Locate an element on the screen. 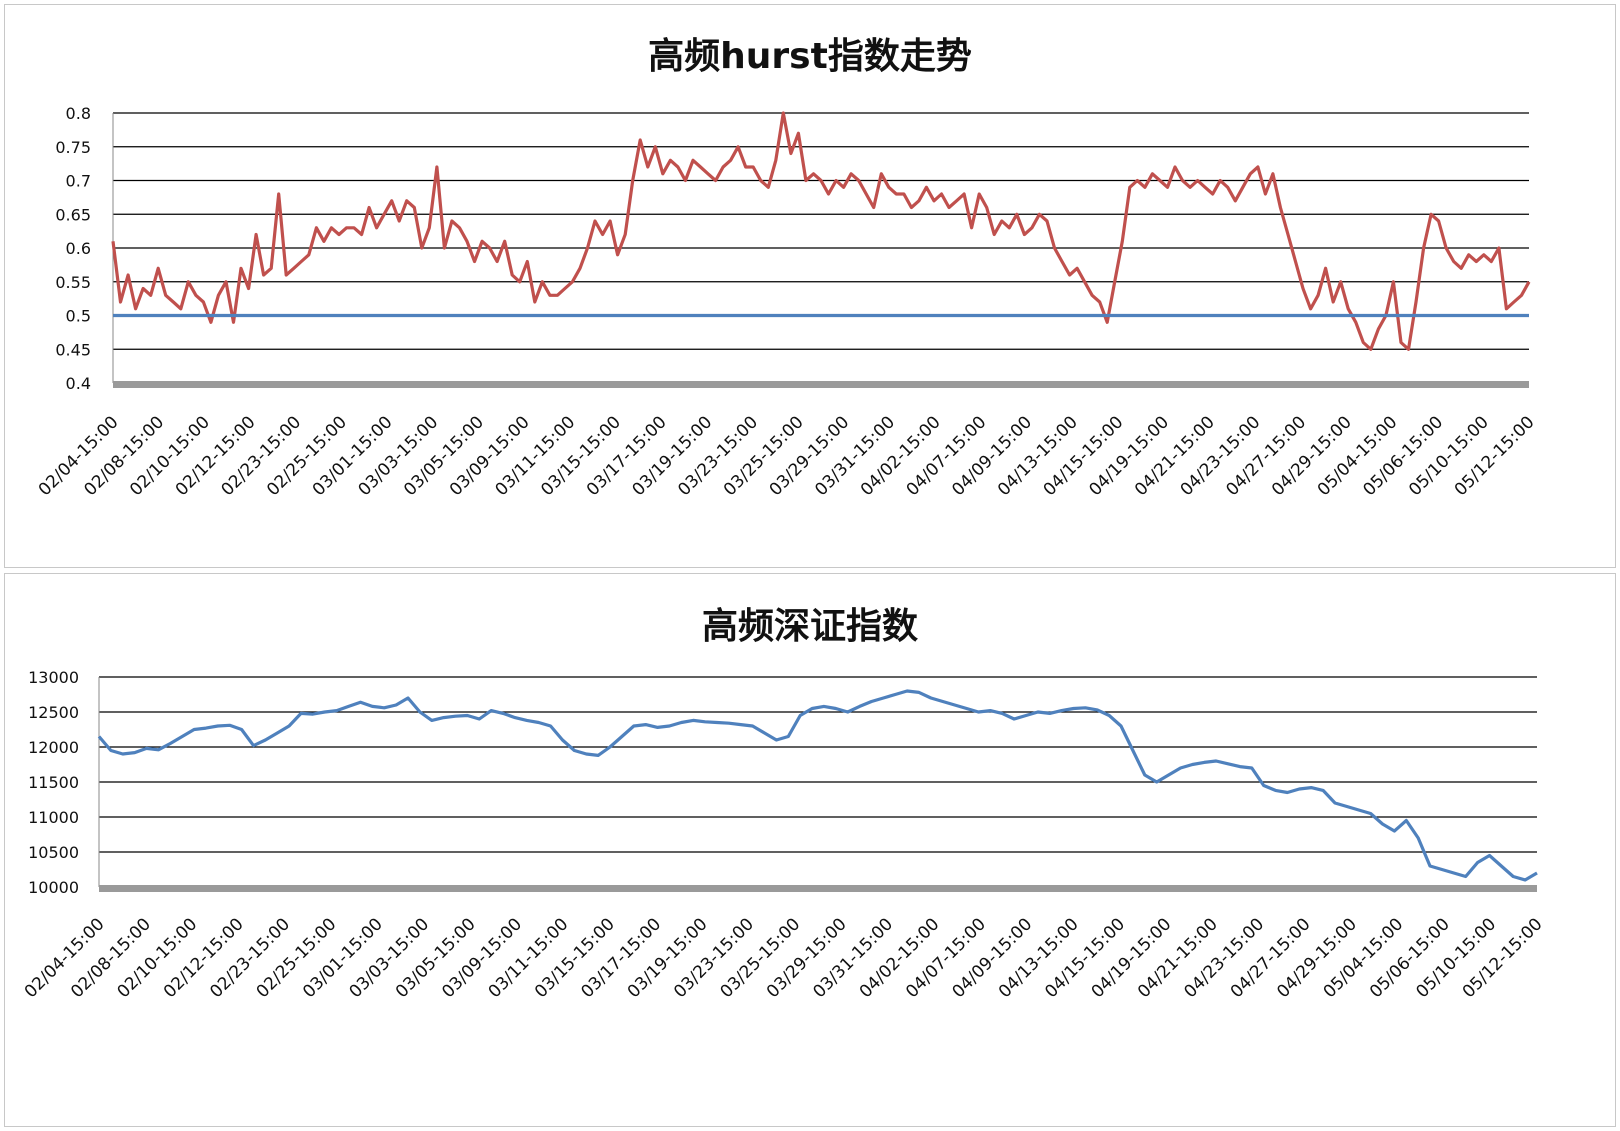 The width and height of the screenshot is (1620, 1131). hurst-y-tick-label: 0.8 is located at coordinates (78, 113).